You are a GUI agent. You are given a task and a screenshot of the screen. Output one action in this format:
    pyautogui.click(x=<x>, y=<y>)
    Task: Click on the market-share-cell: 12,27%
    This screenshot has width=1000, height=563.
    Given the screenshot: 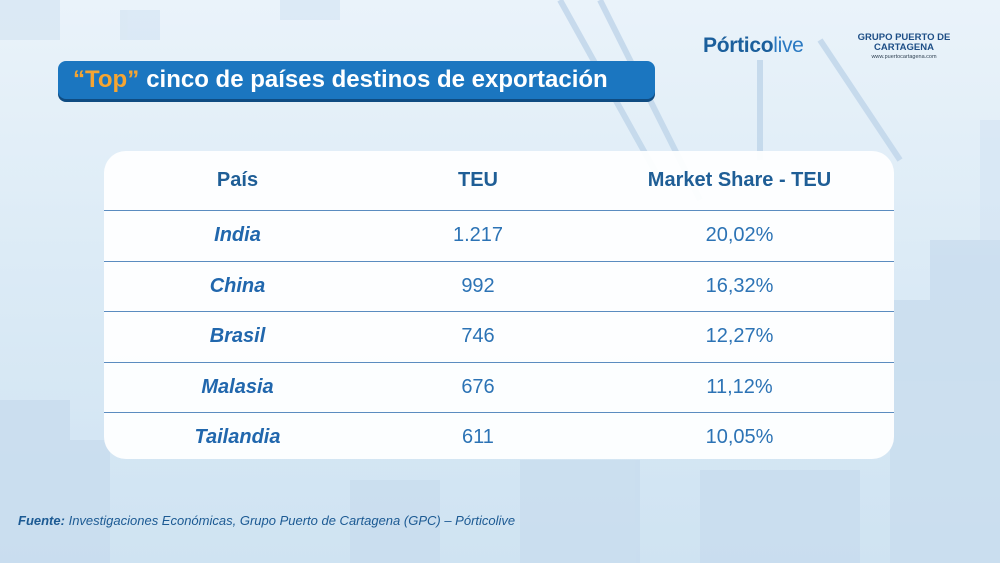 What is the action you would take?
    pyautogui.click(x=739, y=337)
    